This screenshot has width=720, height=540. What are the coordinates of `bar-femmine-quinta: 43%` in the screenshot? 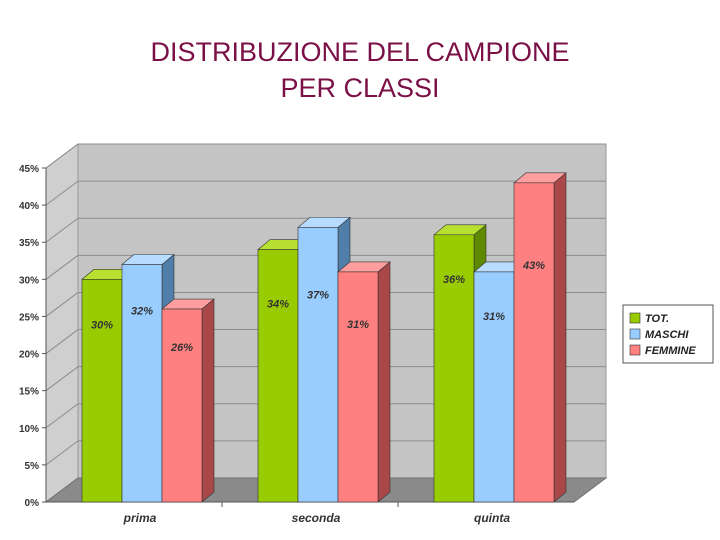 It's located at (540, 337).